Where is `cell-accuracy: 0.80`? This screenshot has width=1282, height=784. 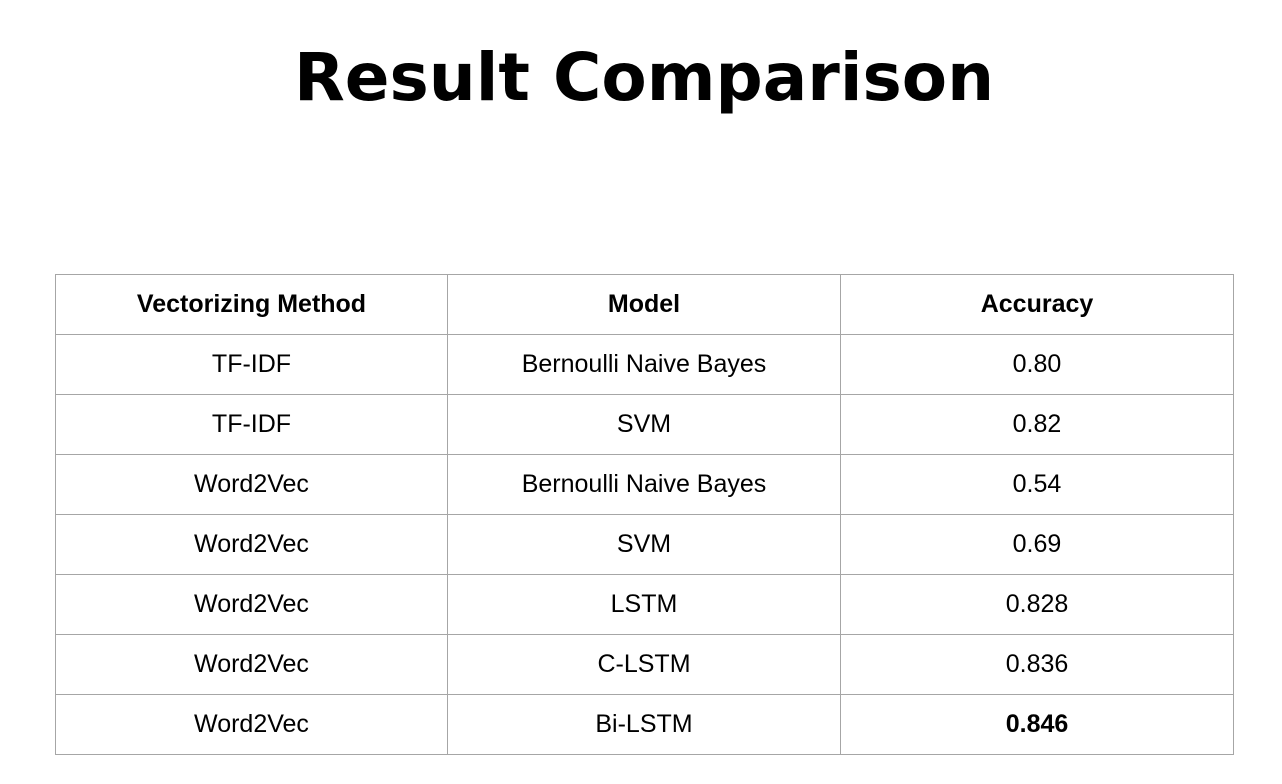 cell-accuracy: 0.80 is located at coordinates (1037, 364).